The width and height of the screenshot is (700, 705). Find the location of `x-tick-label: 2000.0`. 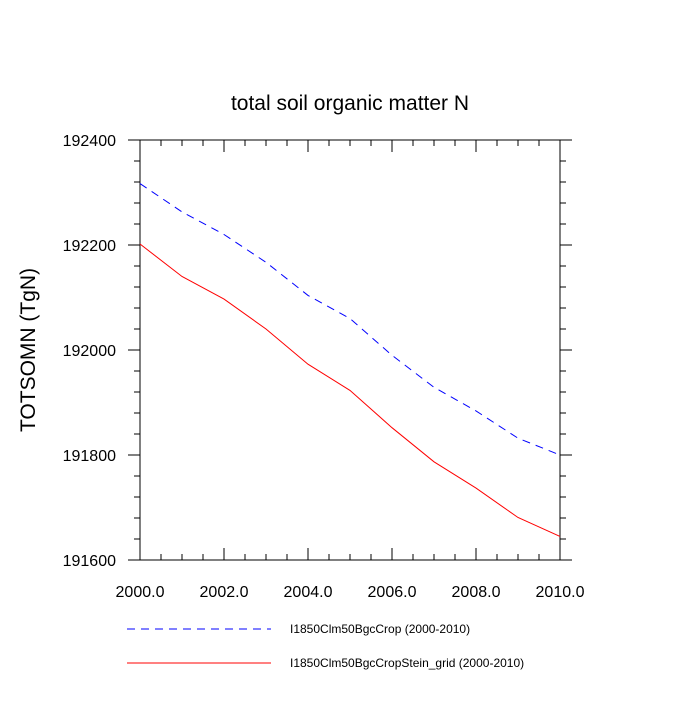

x-tick-label: 2000.0 is located at coordinates (140, 592).